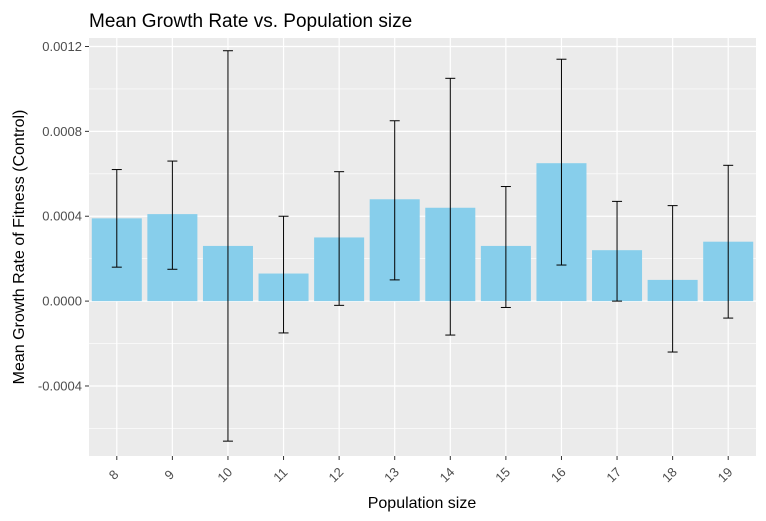  I want to click on y-tick-label: 0.0008, so click(62, 131).